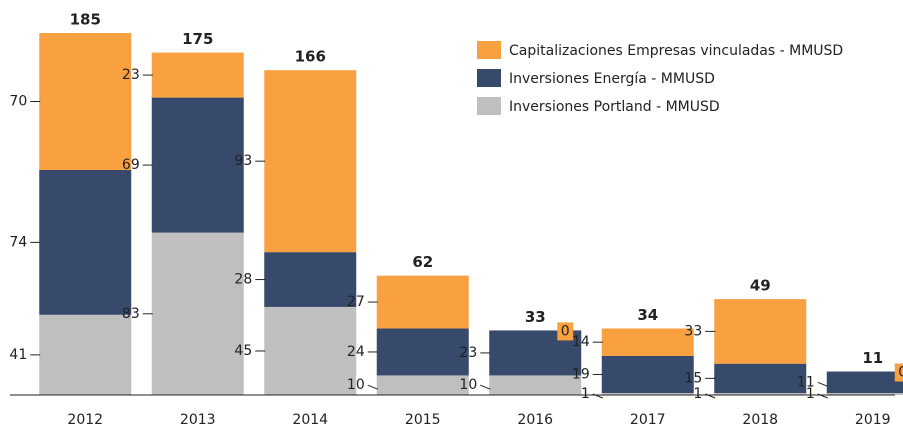  Describe the element at coordinates (693, 331) in the screenshot. I see `data-label: 33` at that location.